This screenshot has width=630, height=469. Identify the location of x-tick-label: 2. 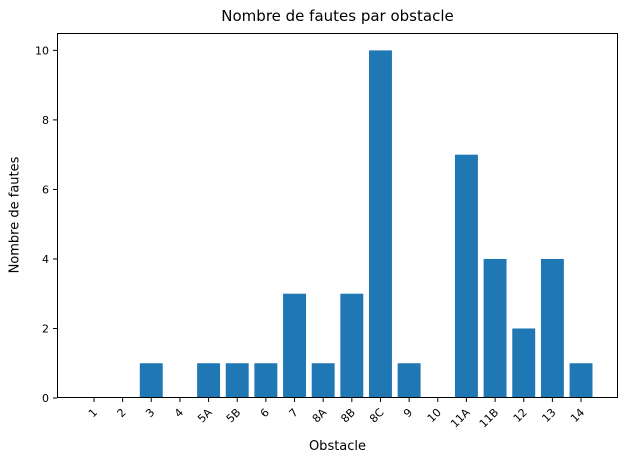
(122, 413).